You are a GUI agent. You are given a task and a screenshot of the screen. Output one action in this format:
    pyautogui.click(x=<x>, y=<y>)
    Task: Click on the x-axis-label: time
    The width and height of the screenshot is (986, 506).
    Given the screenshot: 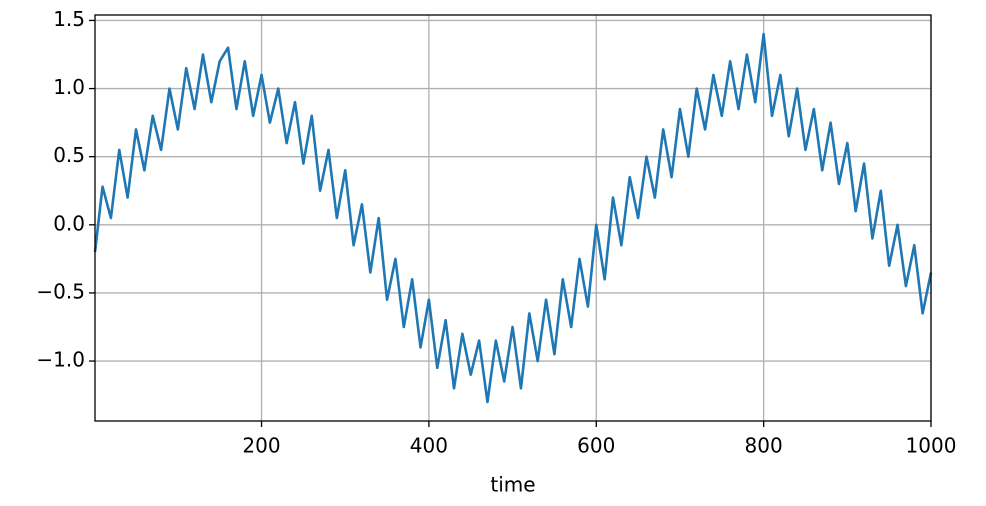 What is the action you would take?
    pyautogui.click(x=512, y=485)
    